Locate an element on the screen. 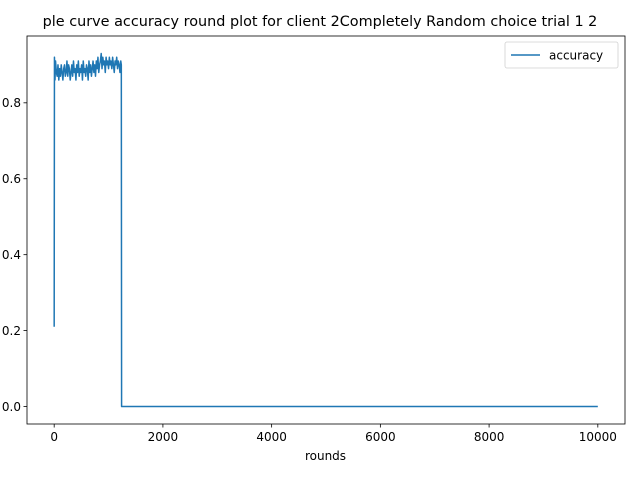  x-tick-label: 10000 is located at coordinates (598, 437).